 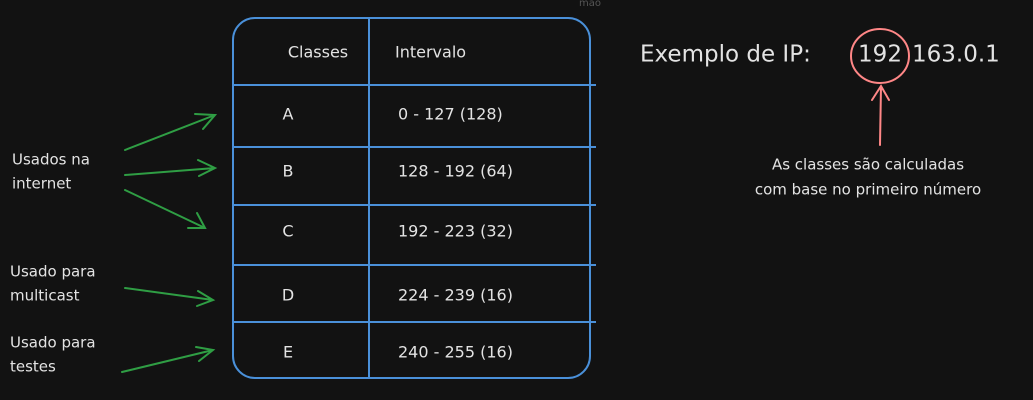 I want to click on annotation-line: Usados na, so click(x=51, y=160).